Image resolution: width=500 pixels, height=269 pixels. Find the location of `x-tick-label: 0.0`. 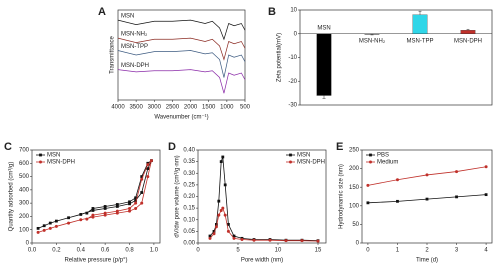

x-tick-label: 0.0 is located at coordinates (32, 251).